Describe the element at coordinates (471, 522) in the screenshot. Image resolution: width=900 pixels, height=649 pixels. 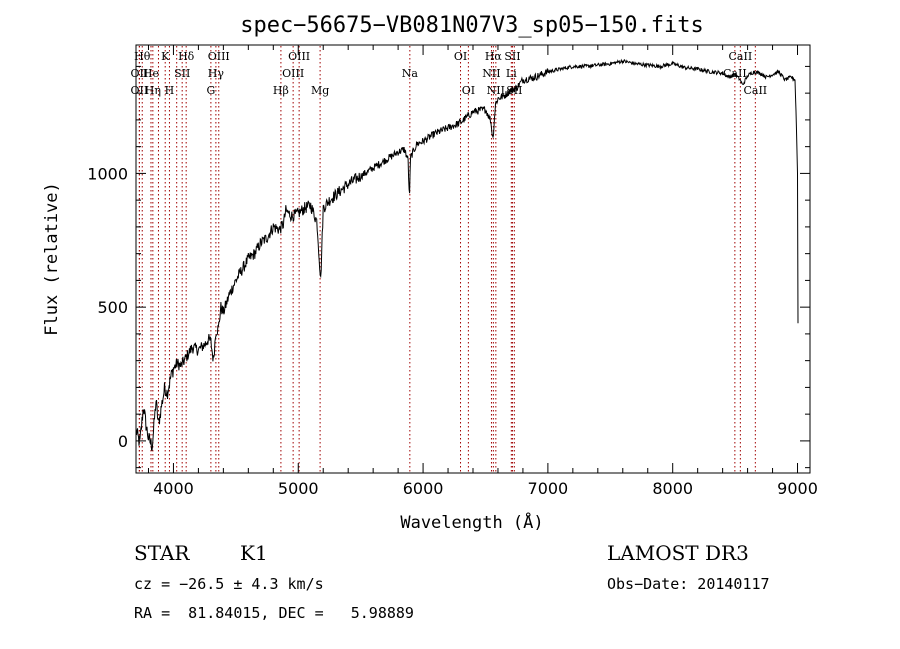
I see `x-axis-label: Wavelength (Å)` at that location.